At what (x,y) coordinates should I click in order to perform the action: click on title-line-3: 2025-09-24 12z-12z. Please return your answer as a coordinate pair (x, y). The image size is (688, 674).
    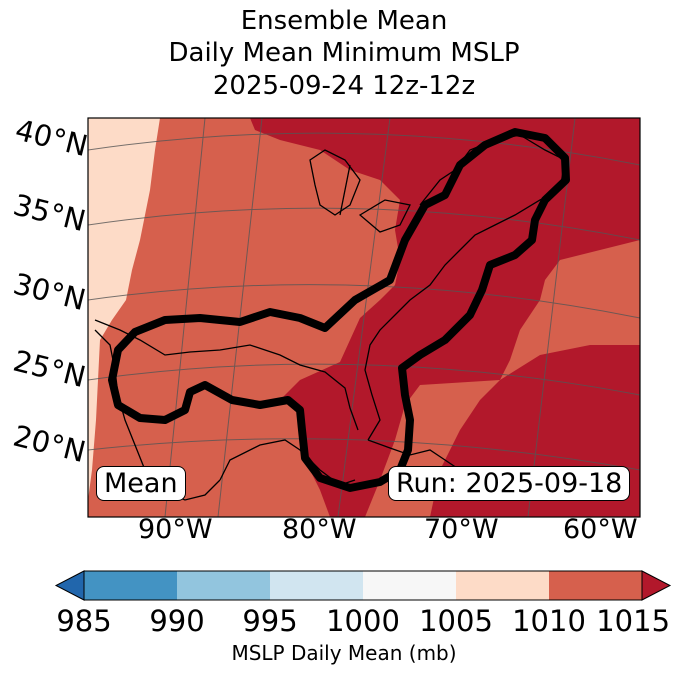
    Looking at the image, I should click on (344, 86).